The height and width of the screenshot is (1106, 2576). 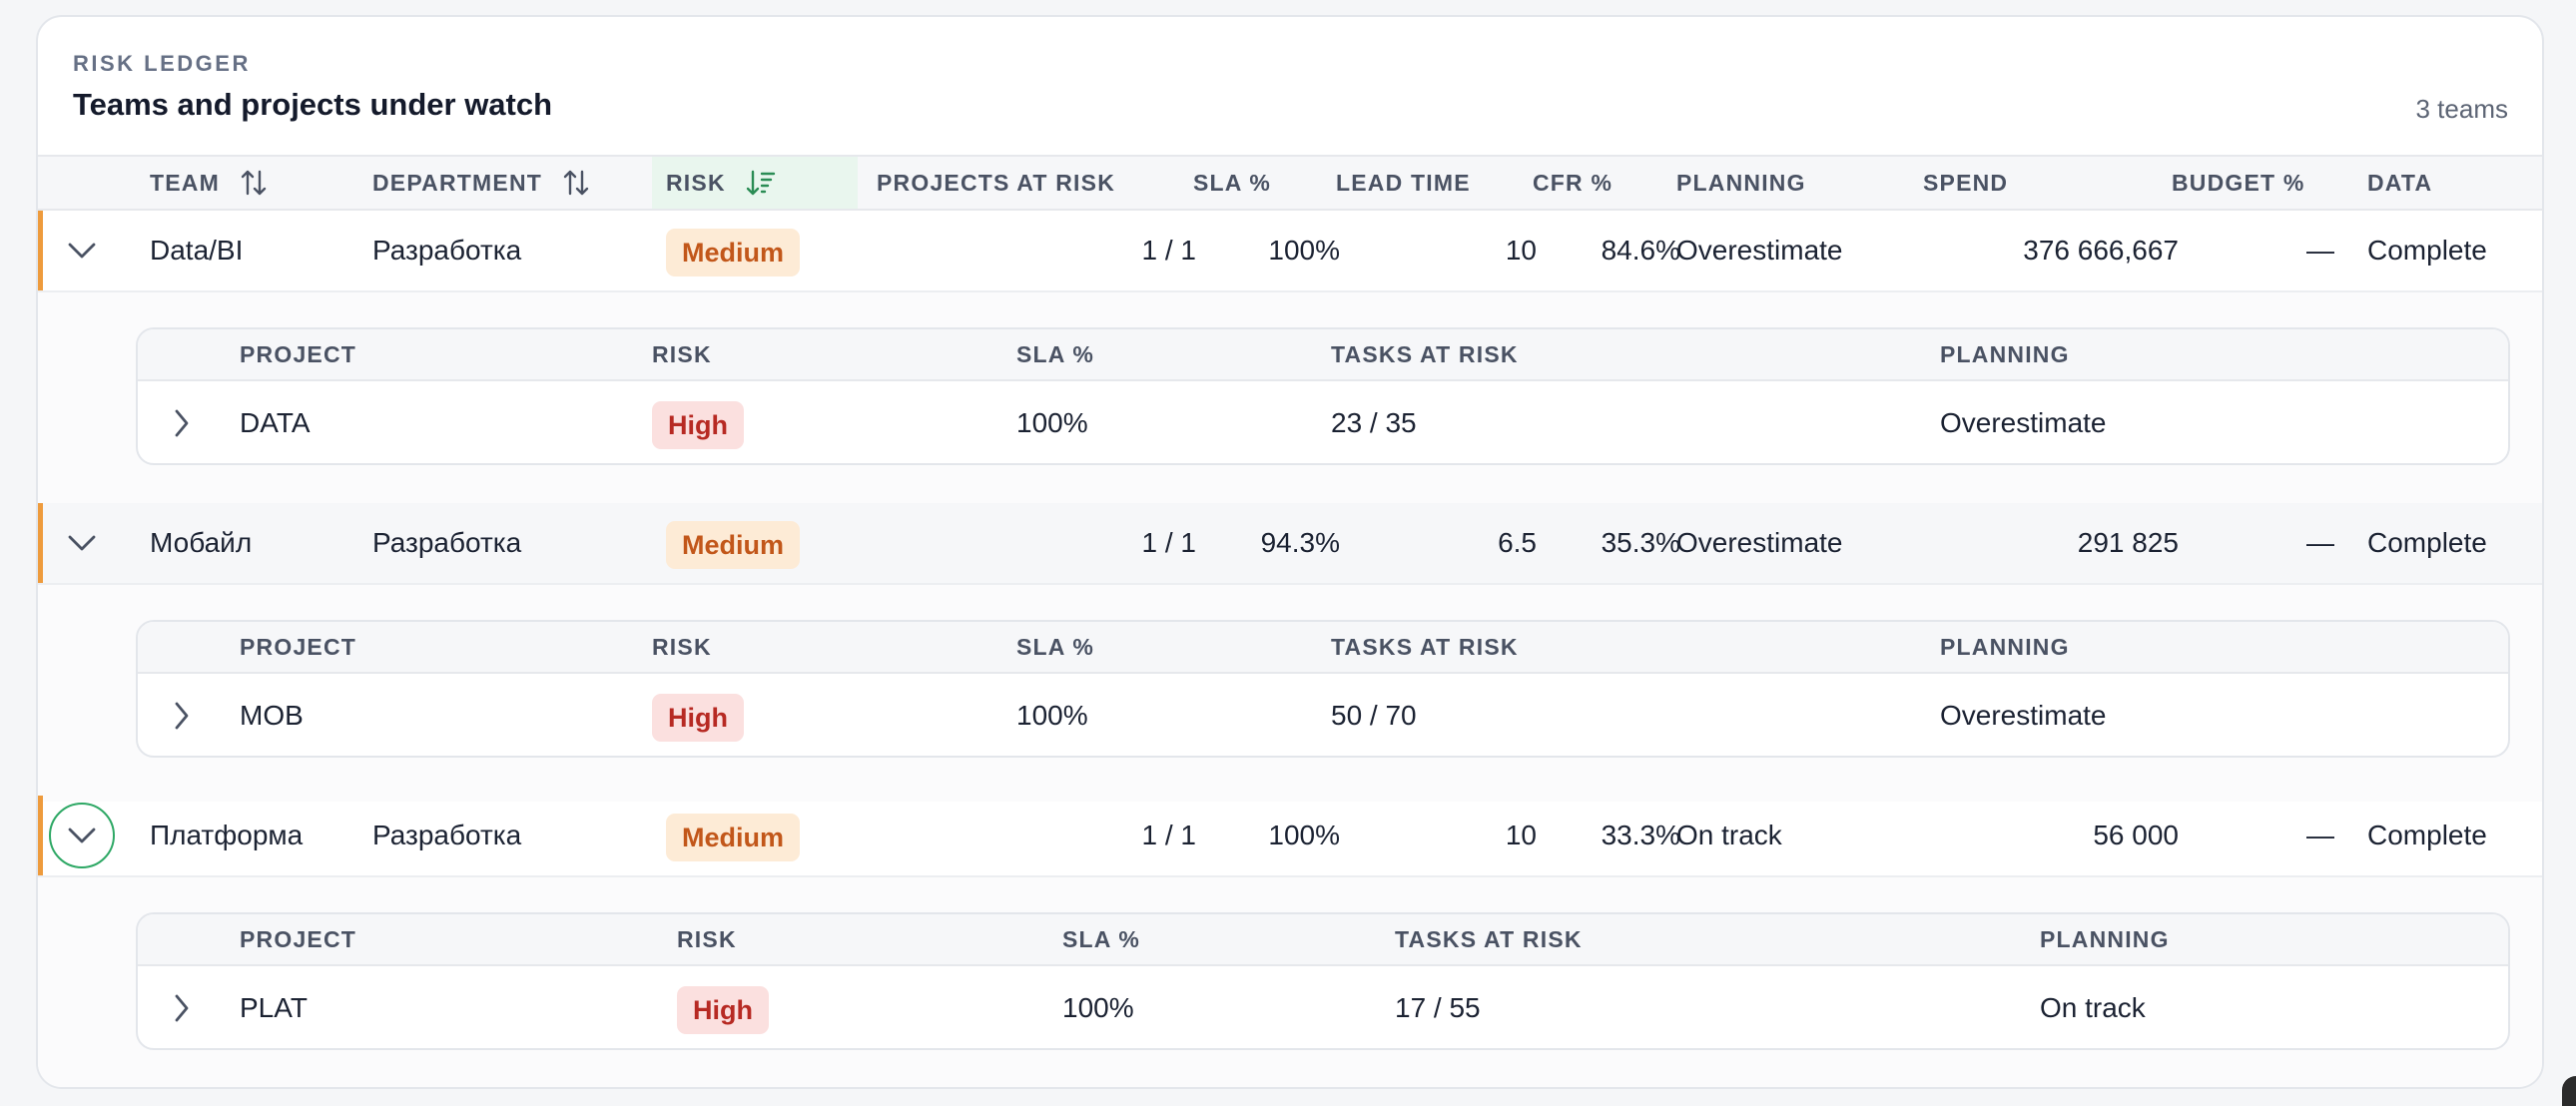 I want to click on column-header-team: TEAM, so click(x=209, y=183).